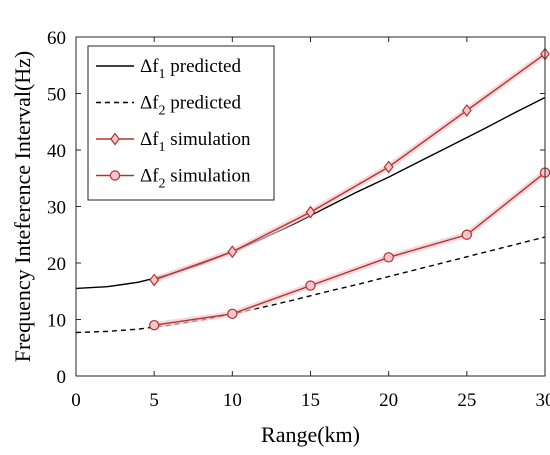 The height and width of the screenshot is (455, 550). What do you see at coordinates (76, 400) in the screenshot?
I see `x-tick-label: 0` at bounding box center [76, 400].